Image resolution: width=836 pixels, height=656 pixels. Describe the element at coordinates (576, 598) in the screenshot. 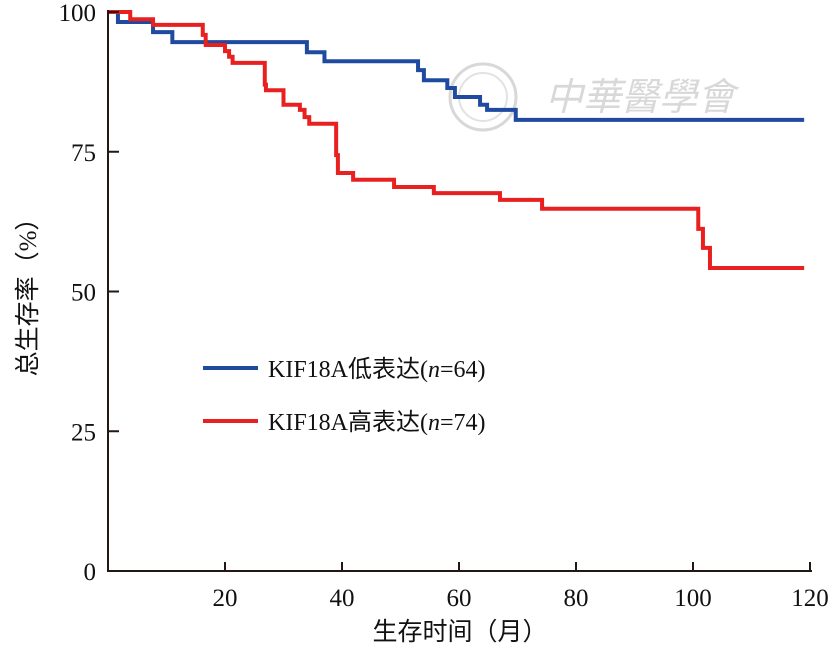

I see `x-tick-label: 80` at that location.